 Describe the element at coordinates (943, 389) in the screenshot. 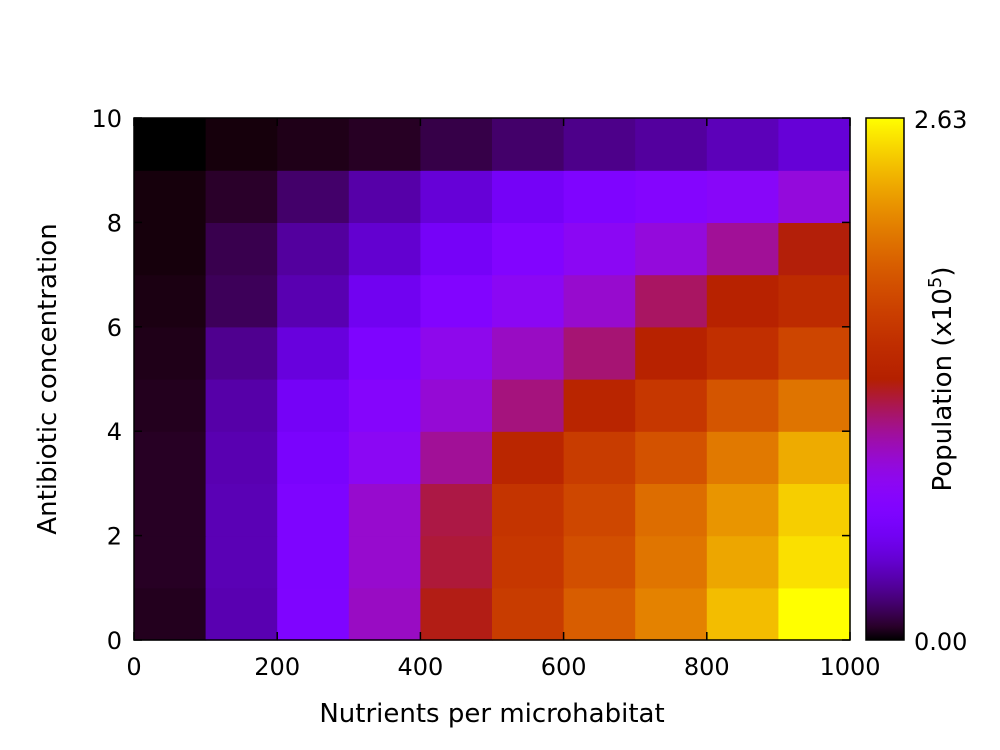

I see `colorbar-label-main: Population (x10` at that location.